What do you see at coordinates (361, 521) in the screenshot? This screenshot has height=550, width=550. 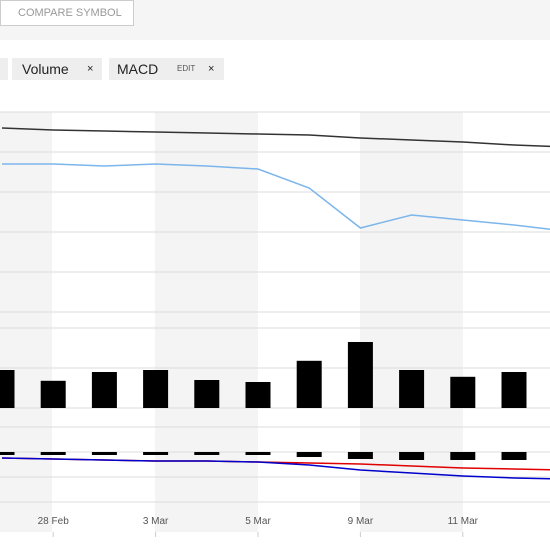 I see `x-tick-label: 9 Mar` at bounding box center [361, 521].